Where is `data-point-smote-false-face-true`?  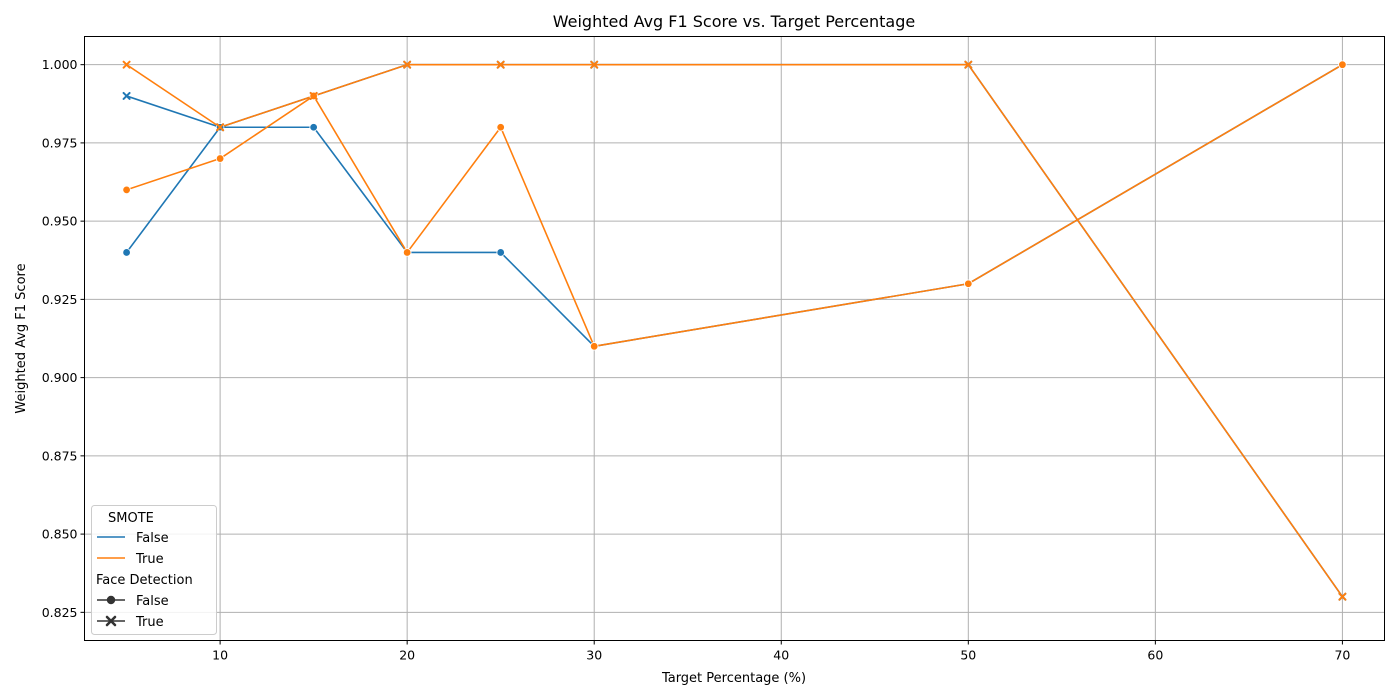 data-point-smote-false-face-true is located at coordinates (126, 95).